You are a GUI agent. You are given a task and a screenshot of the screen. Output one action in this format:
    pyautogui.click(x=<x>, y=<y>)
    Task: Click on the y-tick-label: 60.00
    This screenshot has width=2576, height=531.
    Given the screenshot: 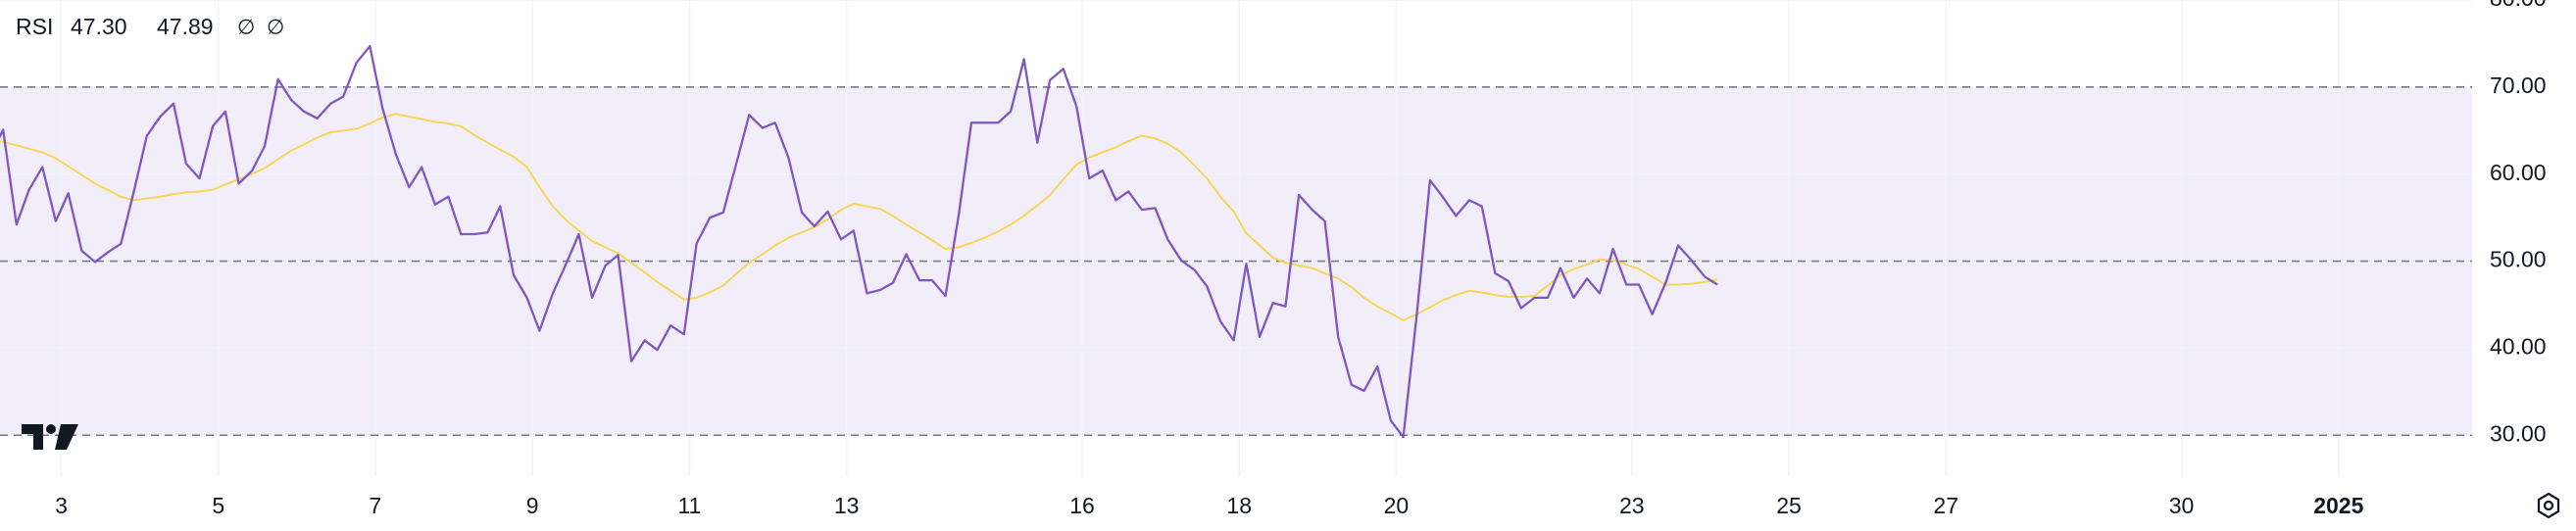 What is the action you would take?
    pyautogui.click(x=2518, y=173)
    